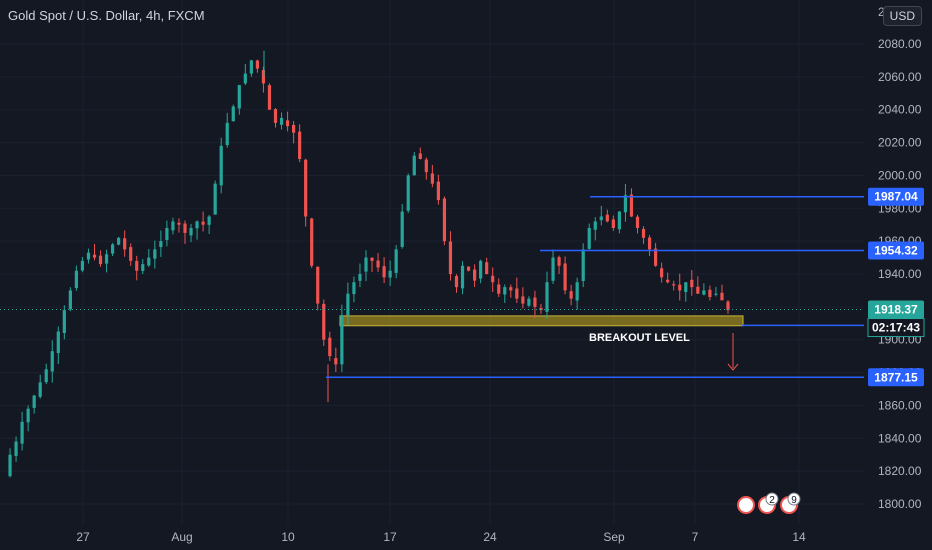  I want to click on level-tag: 1954.32, so click(896, 250).